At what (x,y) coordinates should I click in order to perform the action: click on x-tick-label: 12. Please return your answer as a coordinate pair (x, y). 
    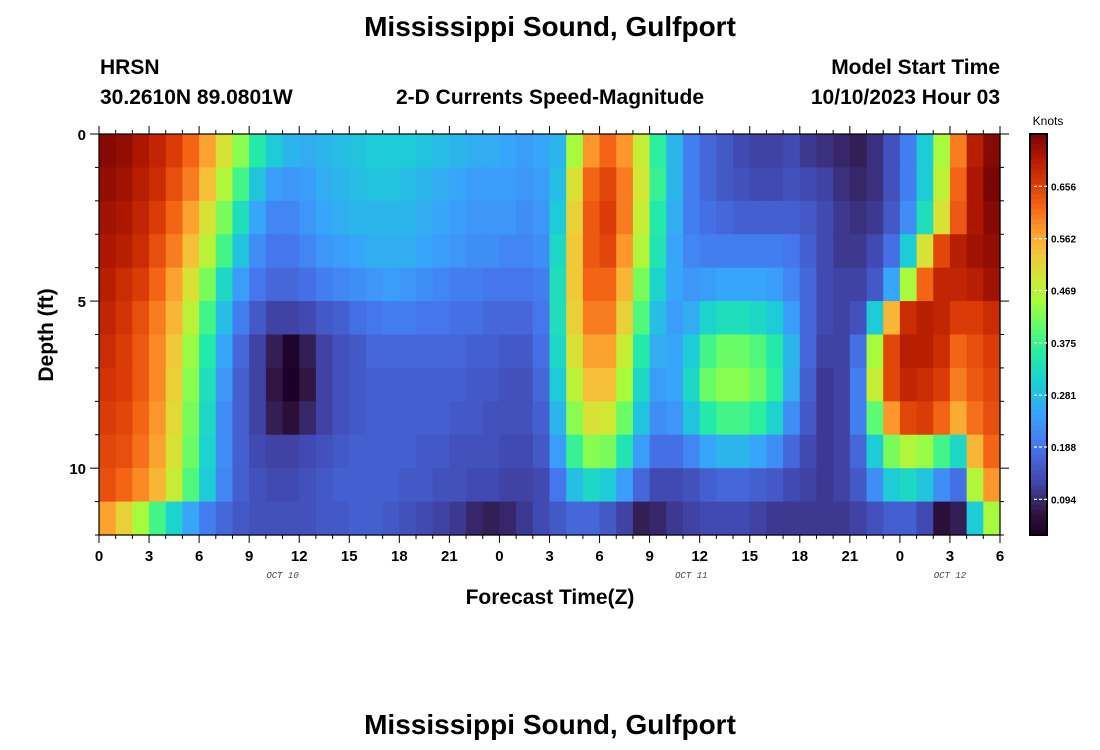
    Looking at the image, I should click on (699, 556).